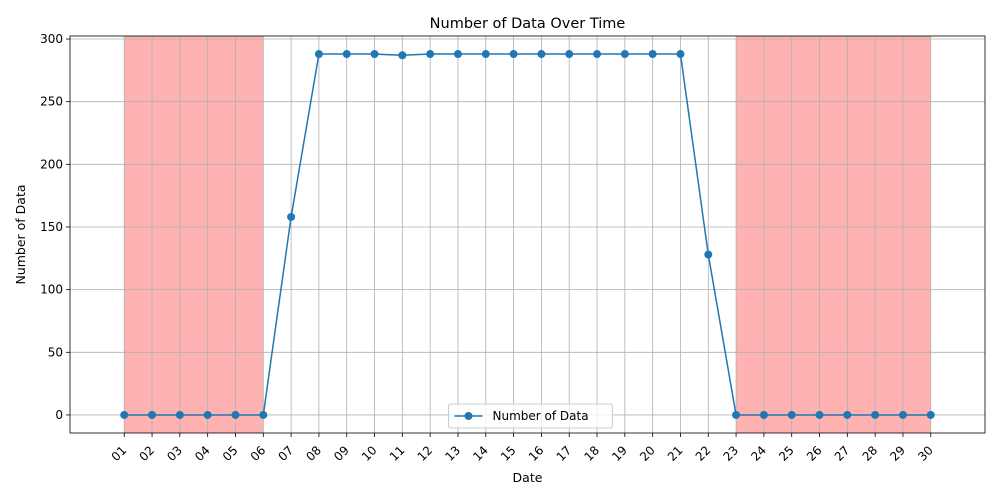 The image size is (1000, 500). I want to click on x-tick-label-26: 26, so click(814, 453).